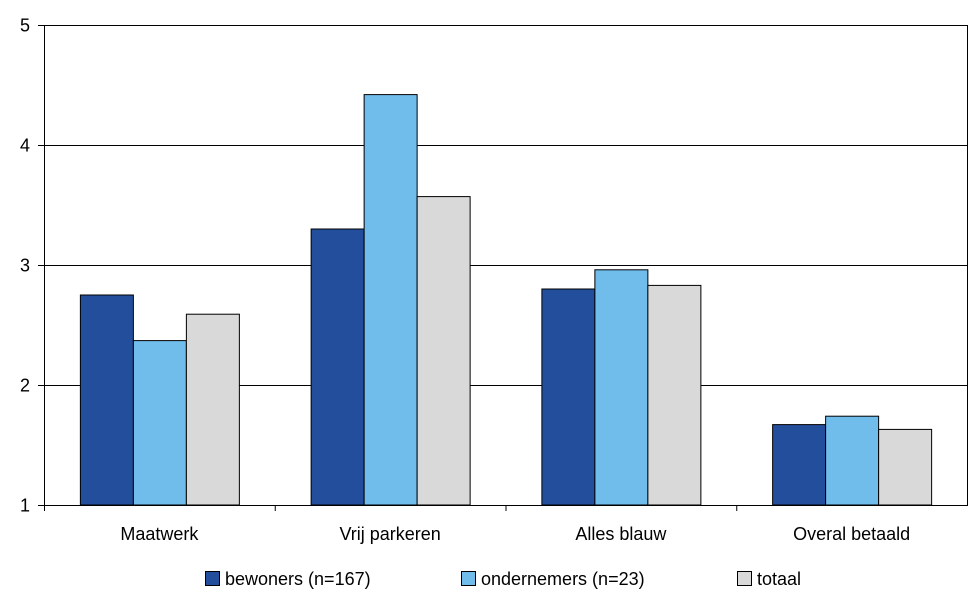  What do you see at coordinates (389, 534) in the screenshot?
I see `x-category-label: Vrij parkeren` at bounding box center [389, 534].